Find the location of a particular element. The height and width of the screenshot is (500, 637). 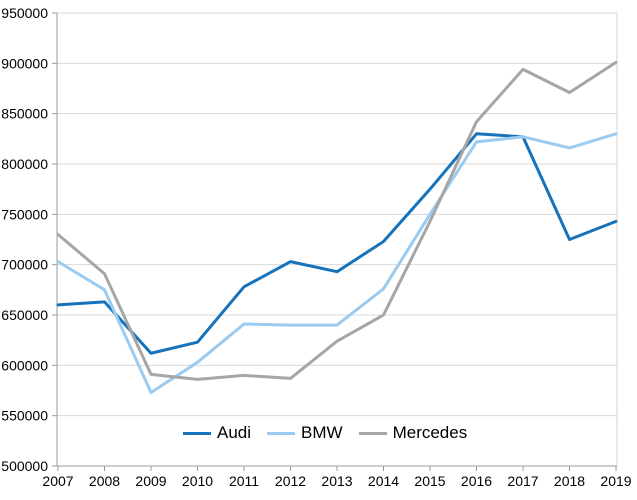

y-tick-label: 850000 is located at coordinates (24, 114).